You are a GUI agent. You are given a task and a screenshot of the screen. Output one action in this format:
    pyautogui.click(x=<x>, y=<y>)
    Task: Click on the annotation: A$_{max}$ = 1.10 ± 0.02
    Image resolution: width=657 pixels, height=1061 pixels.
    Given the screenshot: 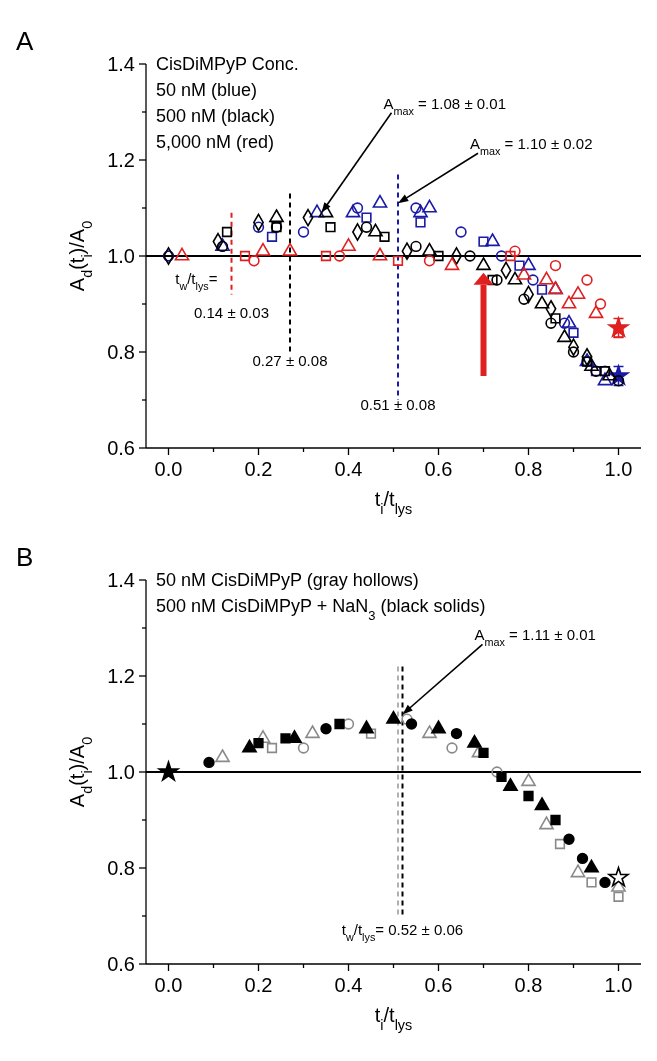 What is the action you would take?
    pyautogui.click(x=531, y=146)
    